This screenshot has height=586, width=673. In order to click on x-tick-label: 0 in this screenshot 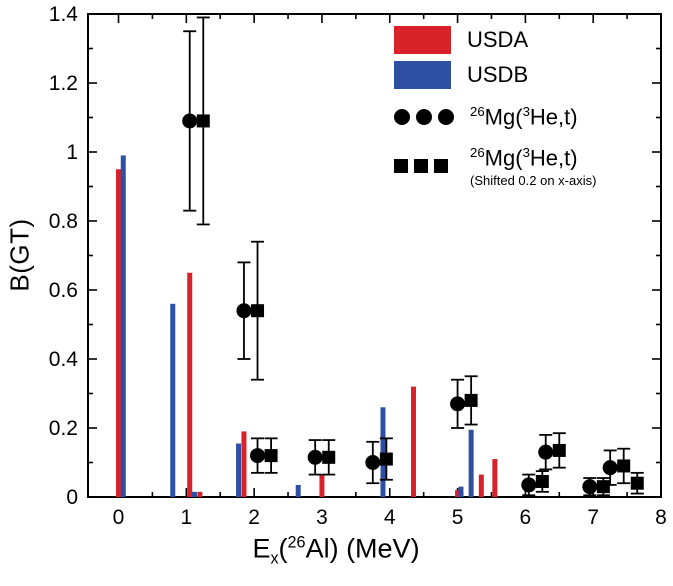, I will do `click(119, 517)`.